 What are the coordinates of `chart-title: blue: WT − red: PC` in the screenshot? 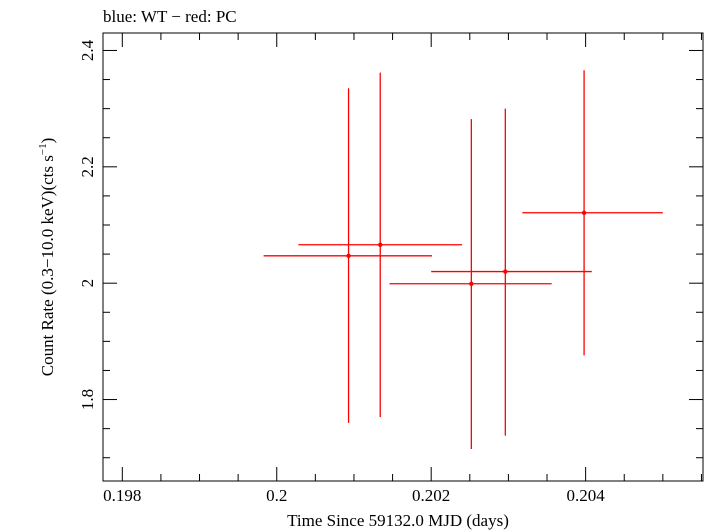 It's located at (170, 16).